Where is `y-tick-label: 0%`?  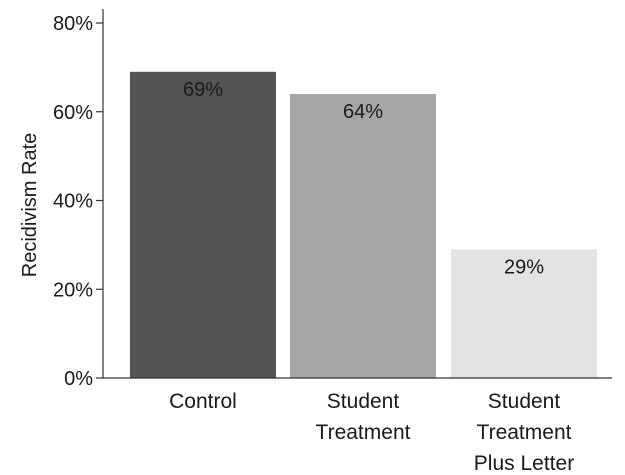
y-tick-label: 0% is located at coordinates (78, 379).